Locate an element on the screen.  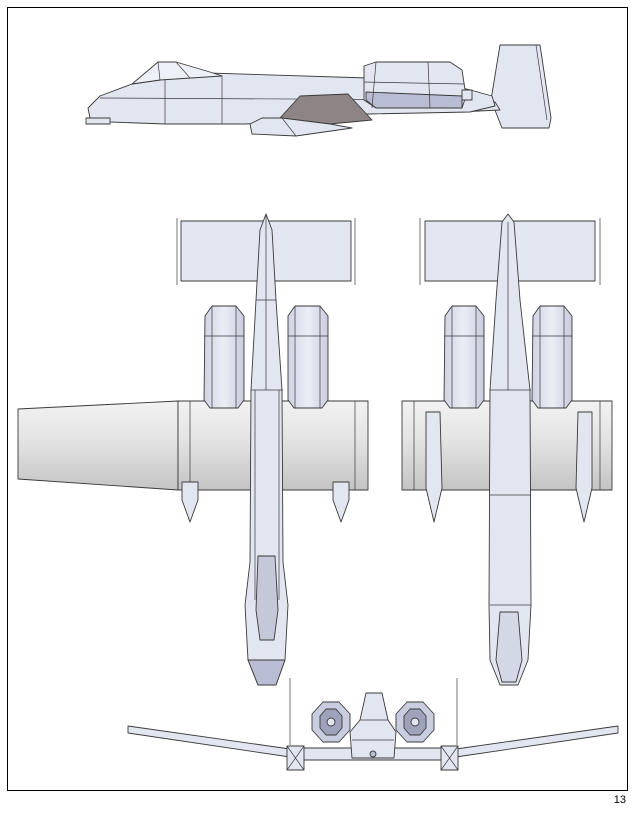
page-number: 13 is located at coordinates (619, 800).